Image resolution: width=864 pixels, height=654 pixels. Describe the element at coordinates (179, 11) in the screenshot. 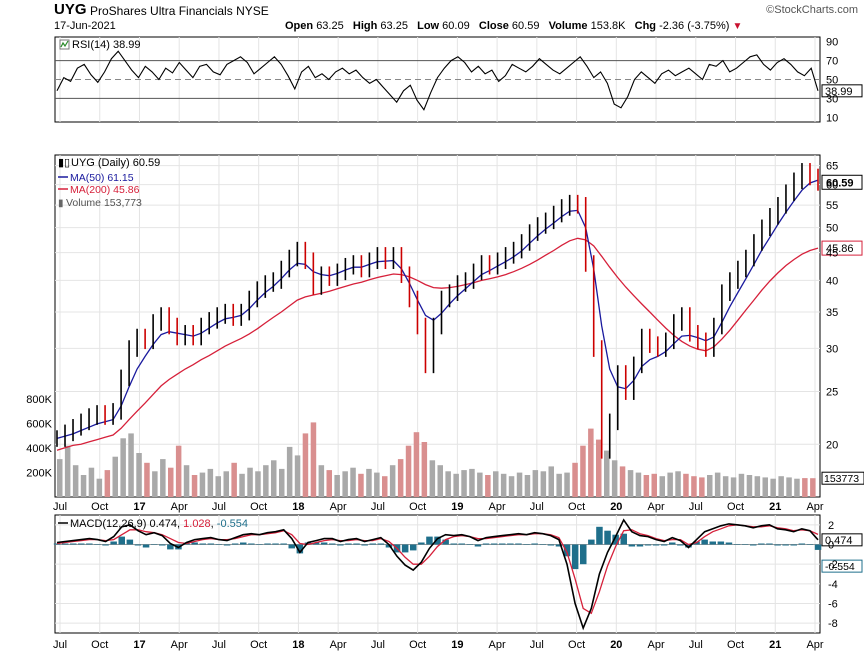

I see `fund-name: ProShares Ultra Financials NYSE` at that location.